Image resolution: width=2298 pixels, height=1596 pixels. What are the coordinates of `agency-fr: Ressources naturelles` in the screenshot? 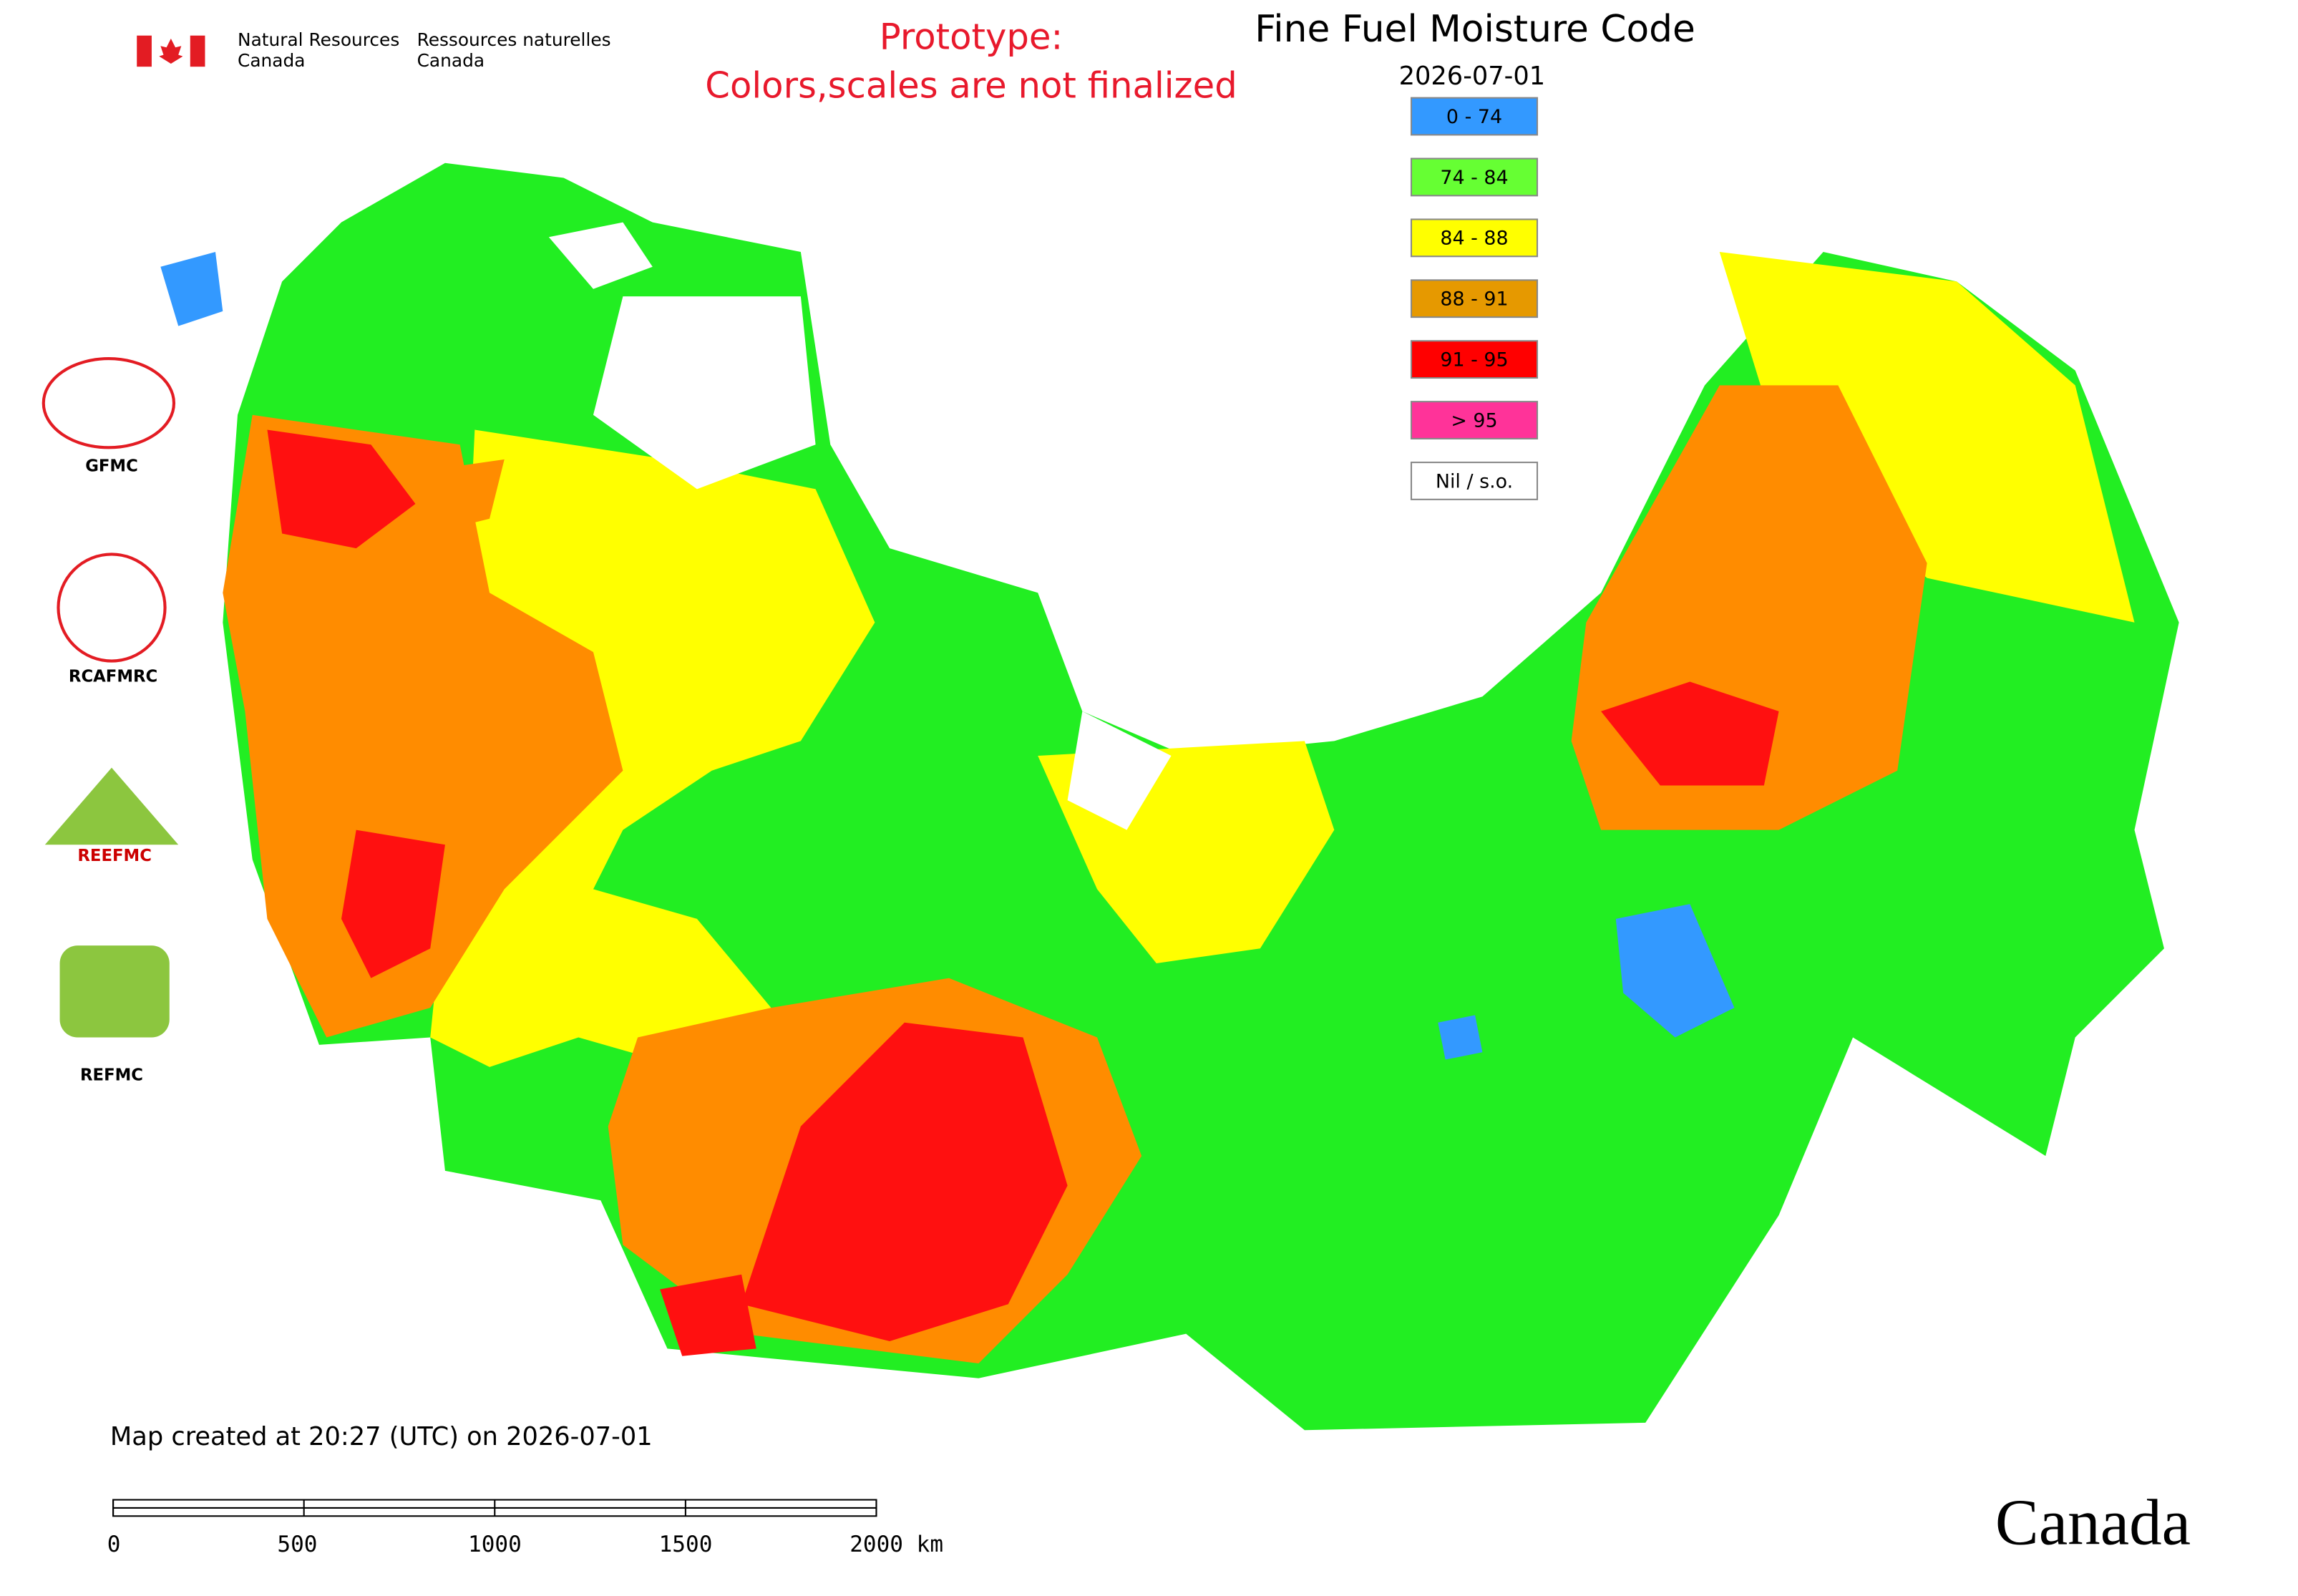 It's located at (514, 39).